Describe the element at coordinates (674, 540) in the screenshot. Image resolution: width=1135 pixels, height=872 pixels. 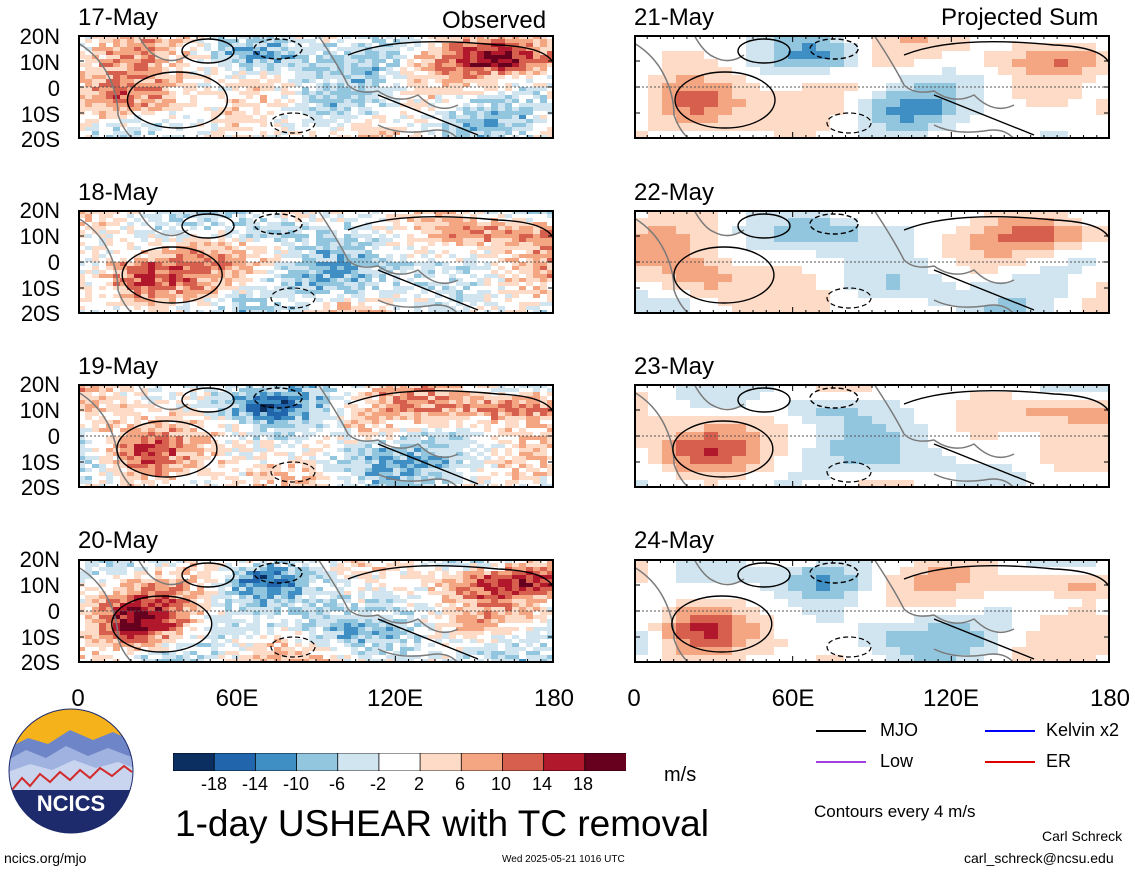
I see `date-label-right-4: 24-May` at that location.